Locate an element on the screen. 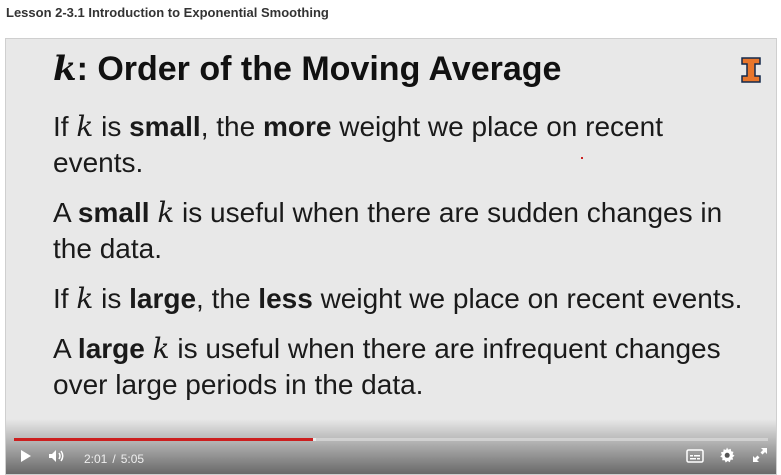 This screenshot has width=781, height=475. controls-gradient is located at coordinates (391, 446).